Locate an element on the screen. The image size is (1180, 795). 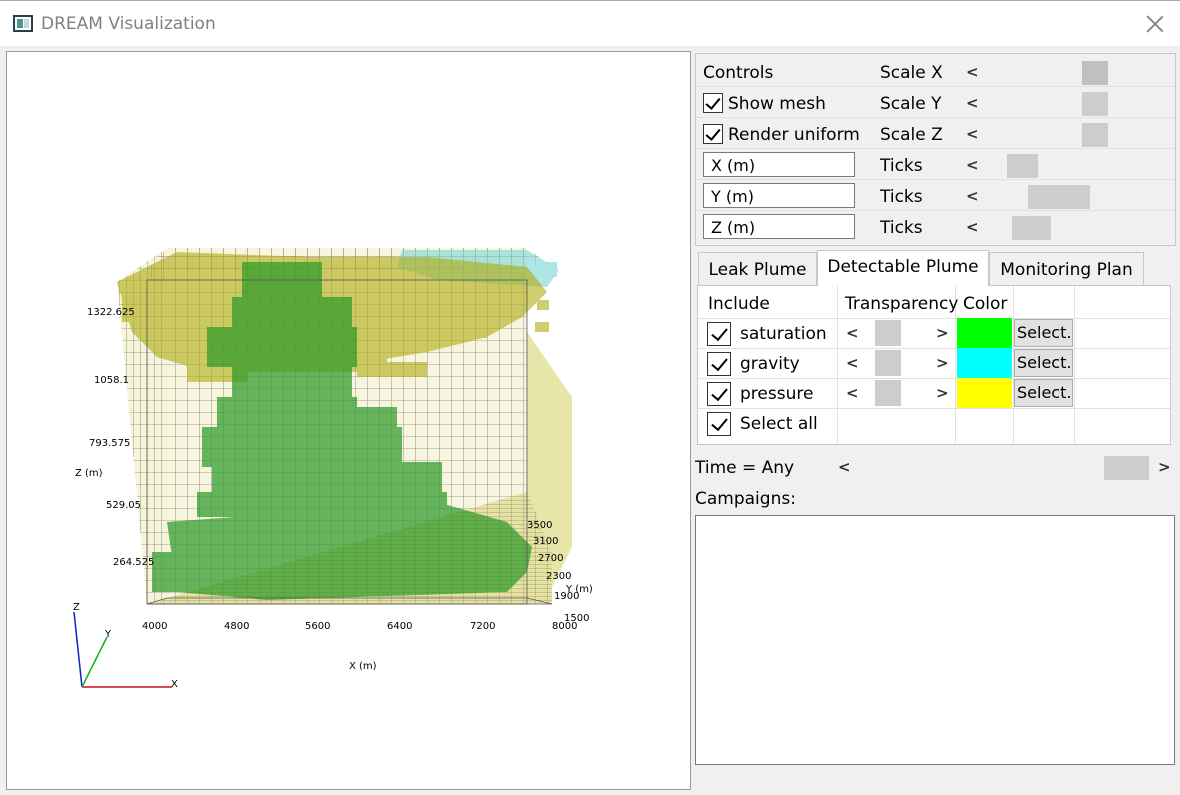
pressure-transparency-thumb is located at coordinates (888, 393).